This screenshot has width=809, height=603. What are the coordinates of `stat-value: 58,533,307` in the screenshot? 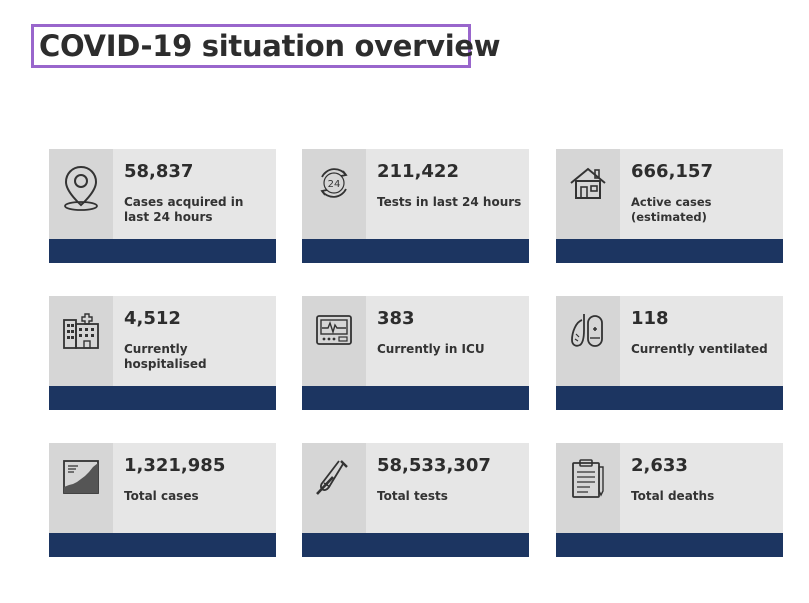 It's located at (434, 465).